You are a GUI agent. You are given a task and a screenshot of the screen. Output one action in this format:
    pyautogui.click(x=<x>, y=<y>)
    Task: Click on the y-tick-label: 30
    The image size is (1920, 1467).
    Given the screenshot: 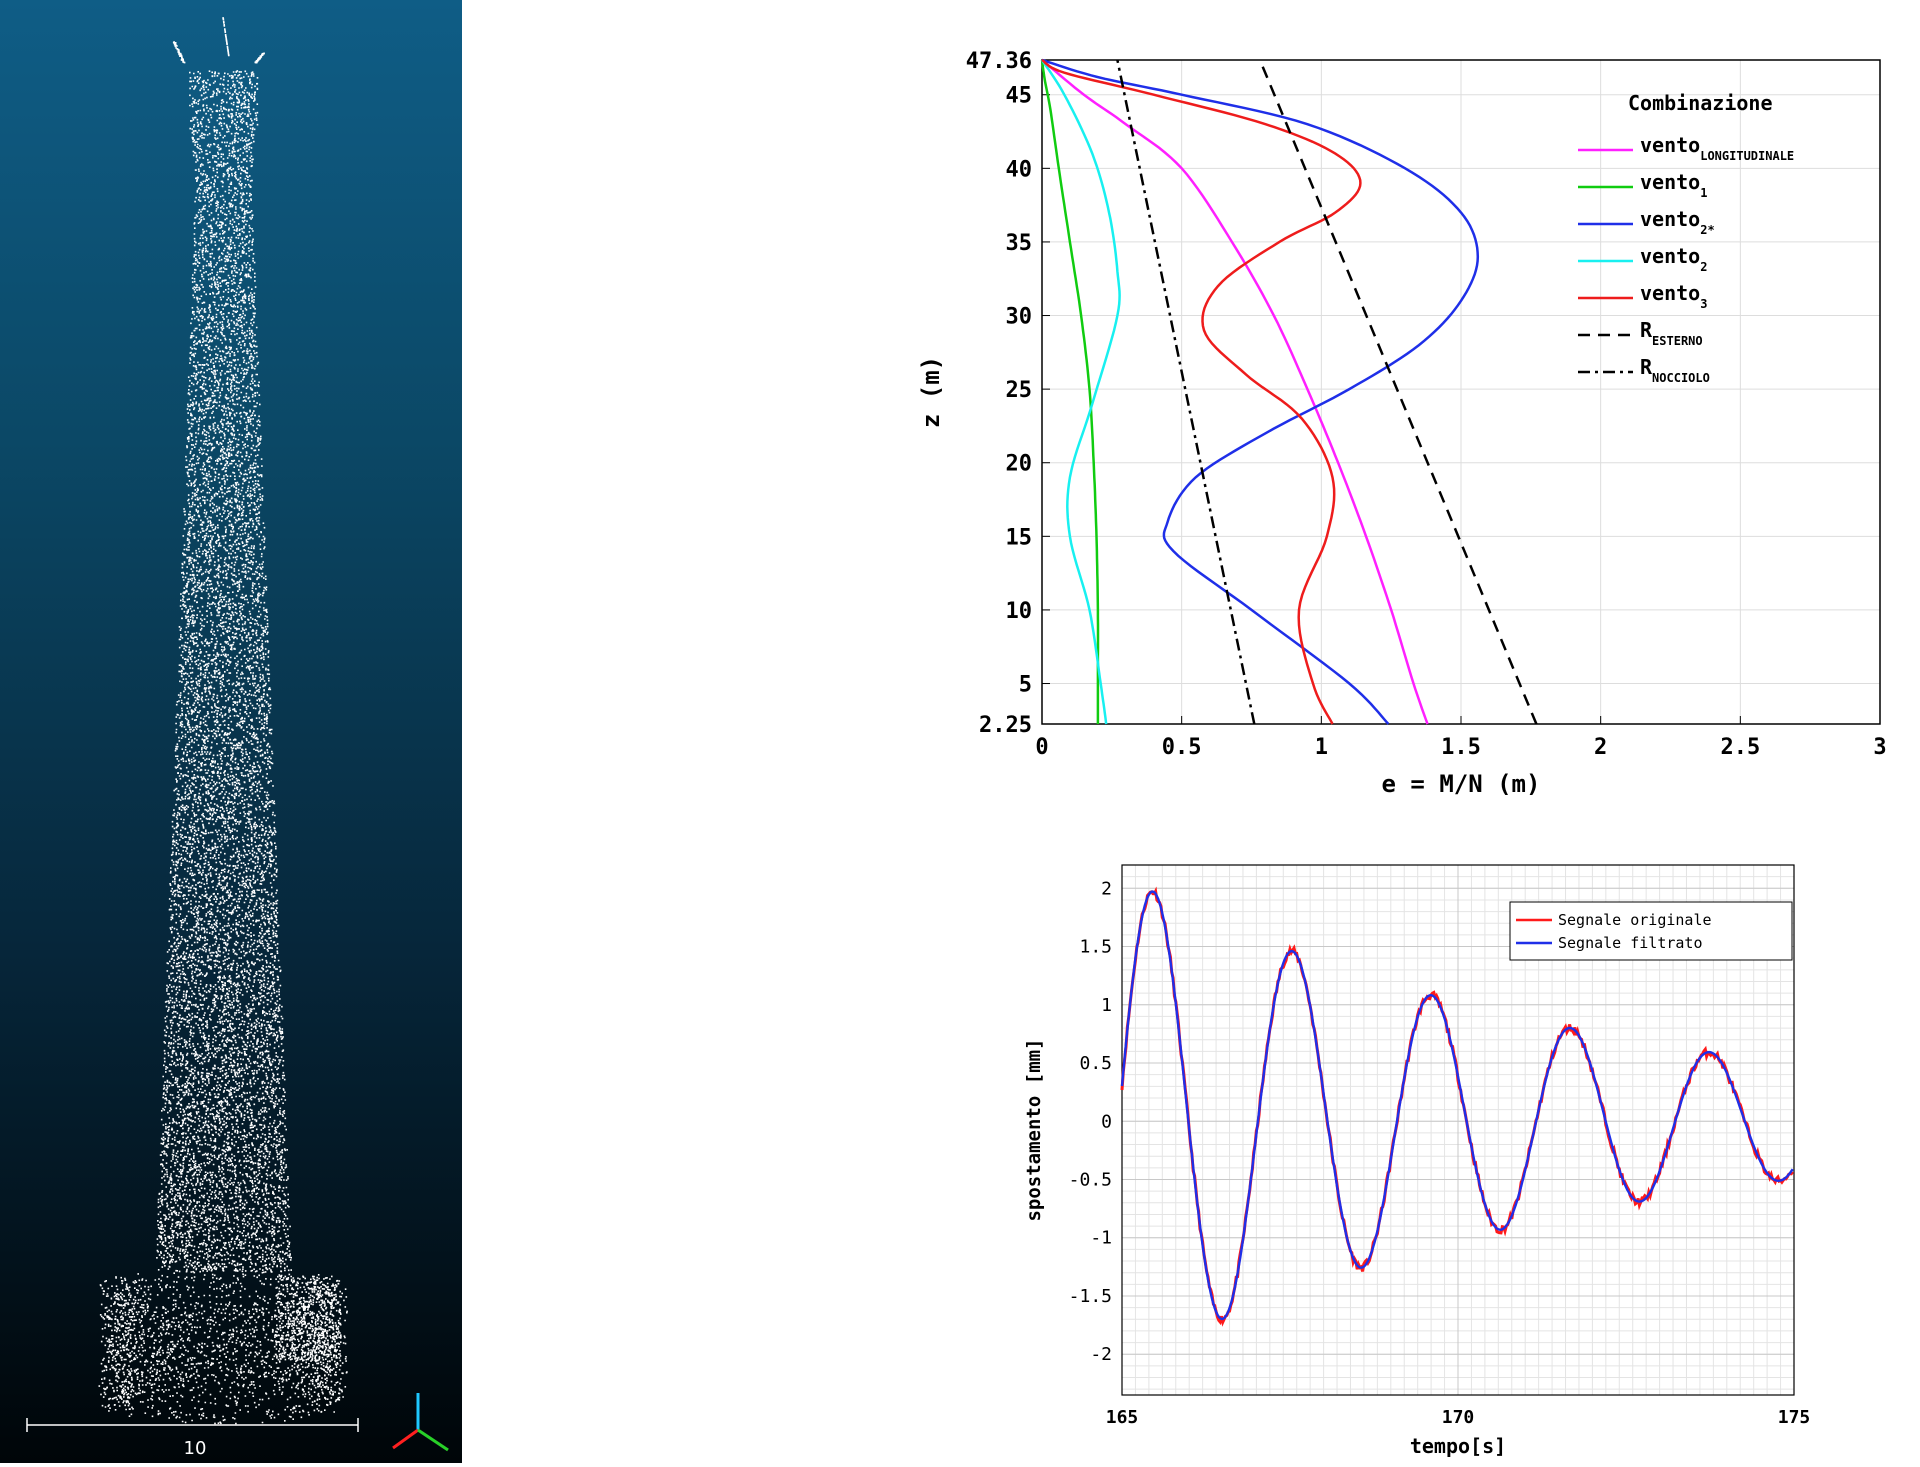 What is the action you would take?
    pyautogui.click(x=1019, y=317)
    